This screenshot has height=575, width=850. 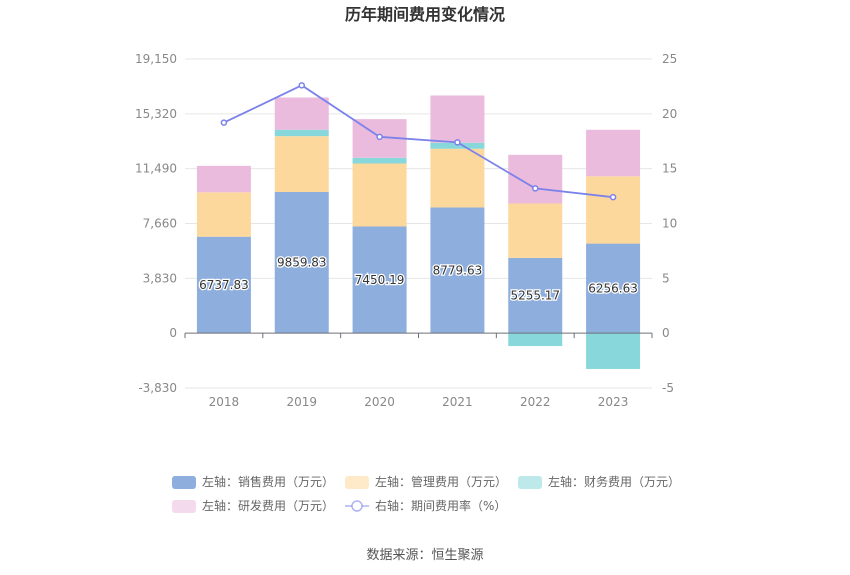 I want to click on right-axis-tick-label: -5, so click(x=668, y=388).